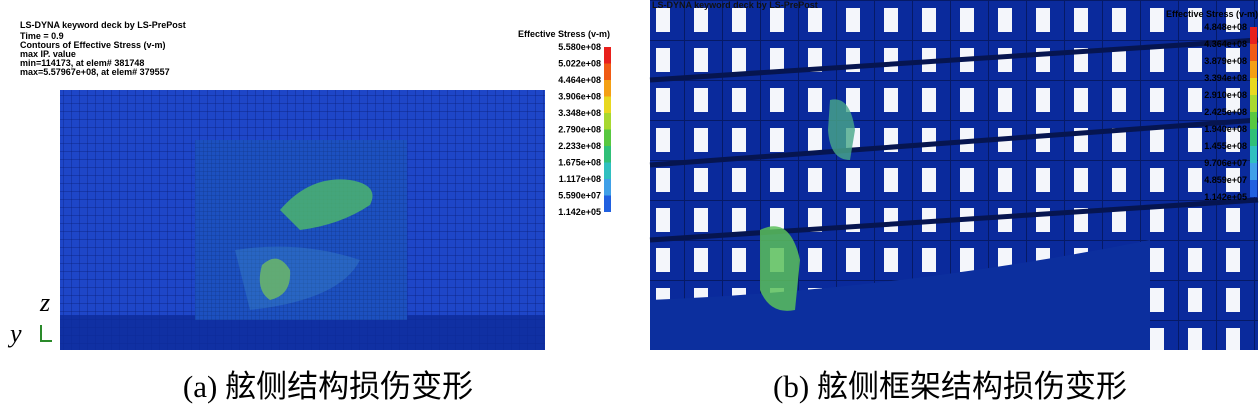 This screenshot has height=411, width=1260. What do you see at coordinates (93, 45) in the screenshot?
I see `header-line: Contours of Effective Stress (v-m)` at bounding box center [93, 45].